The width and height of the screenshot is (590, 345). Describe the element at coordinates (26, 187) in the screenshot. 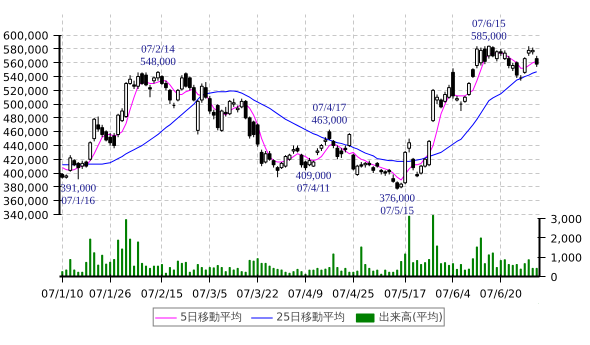

I see `y-tick-label: 380,000` at that location.